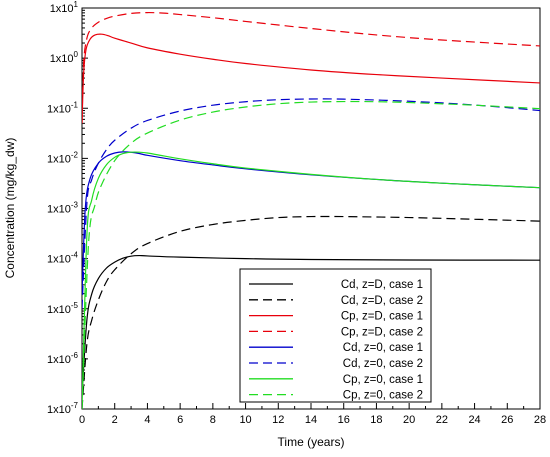  Describe the element at coordinates (64, 57) in the screenshot. I see `y-tick-label: 1x100` at that location.